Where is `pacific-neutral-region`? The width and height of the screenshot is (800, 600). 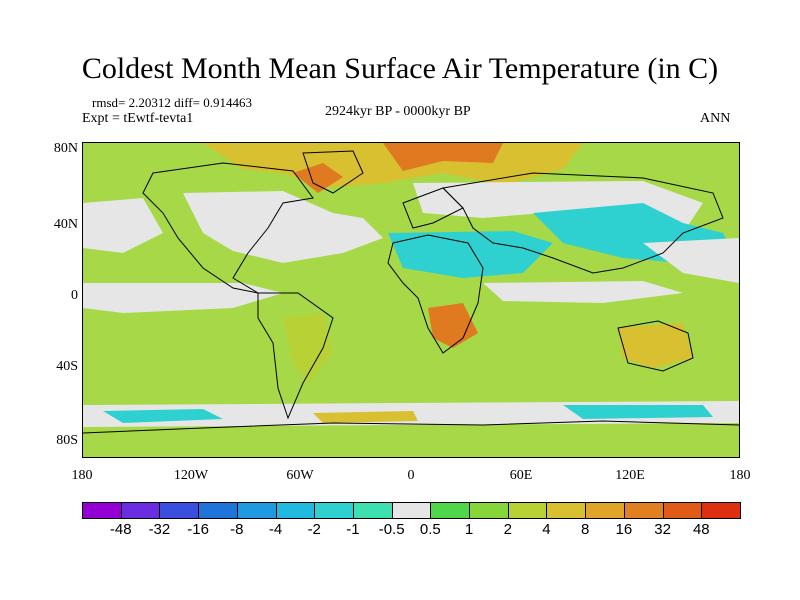
pacific-neutral-region is located at coordinates (123, 225).